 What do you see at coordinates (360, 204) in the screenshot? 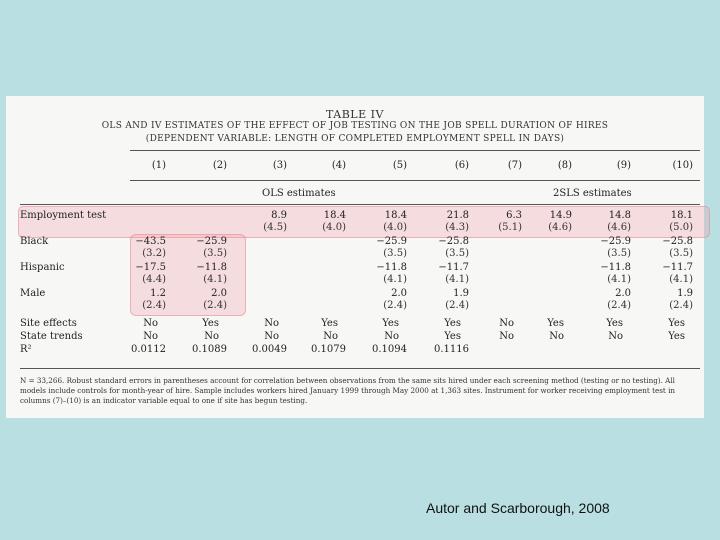
I see `rule-body` at bounding box center [360, 204].